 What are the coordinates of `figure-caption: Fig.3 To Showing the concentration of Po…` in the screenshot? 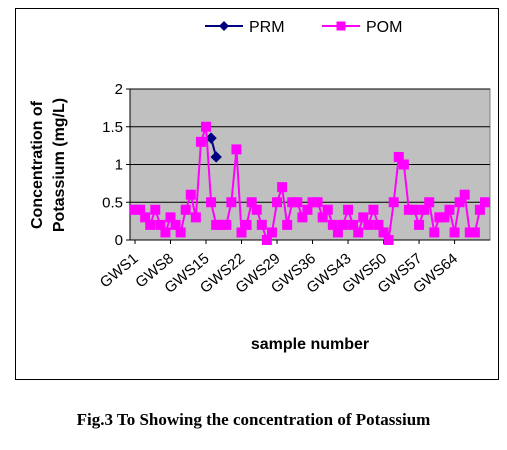 It's located at (253, 419).